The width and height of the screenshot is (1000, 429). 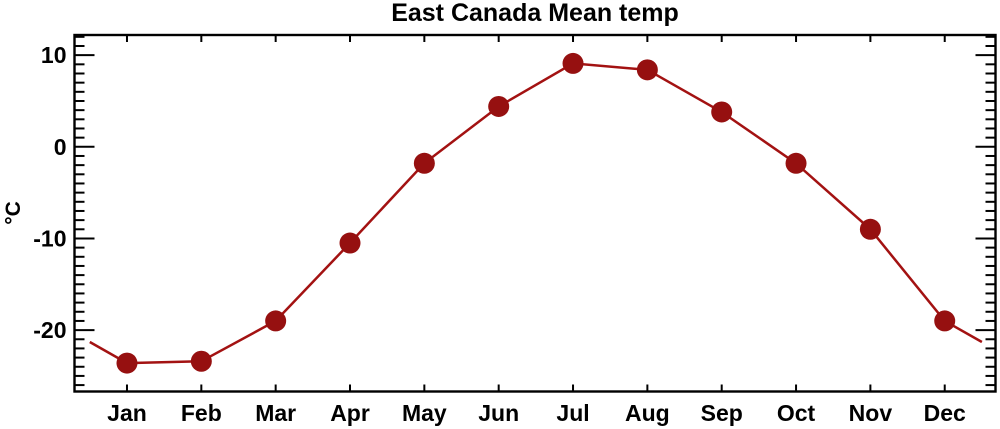 I want to click on chart-title: East Canada Mean temp, so click(x=535, y=13).